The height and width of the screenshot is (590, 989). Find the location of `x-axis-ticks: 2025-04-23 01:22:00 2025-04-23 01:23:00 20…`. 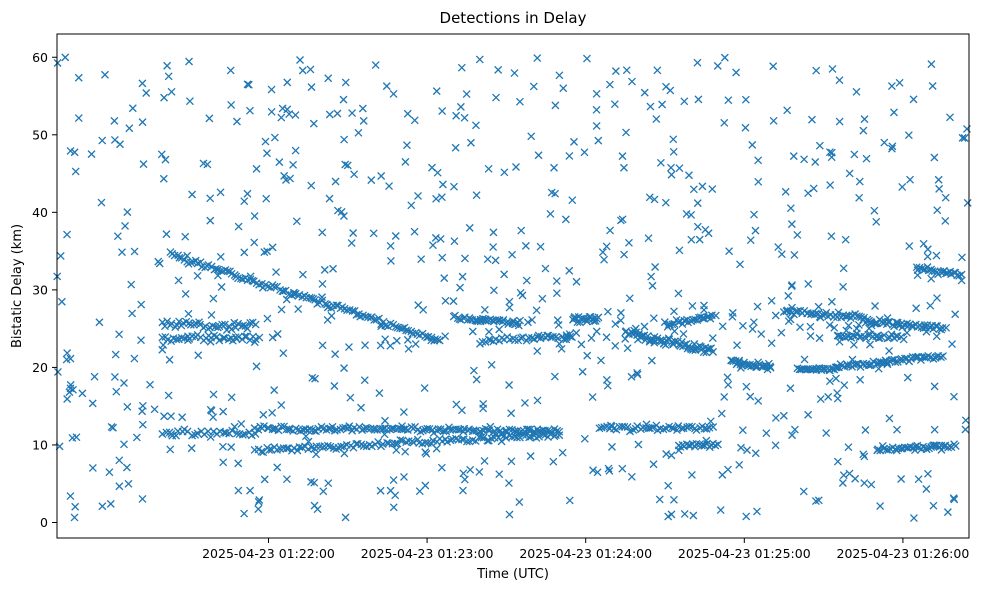

x-axis-ticks: 2025-04-23 01:22:00 2025-04-23 01:23:00 20… is located at coordinates (585, 549).